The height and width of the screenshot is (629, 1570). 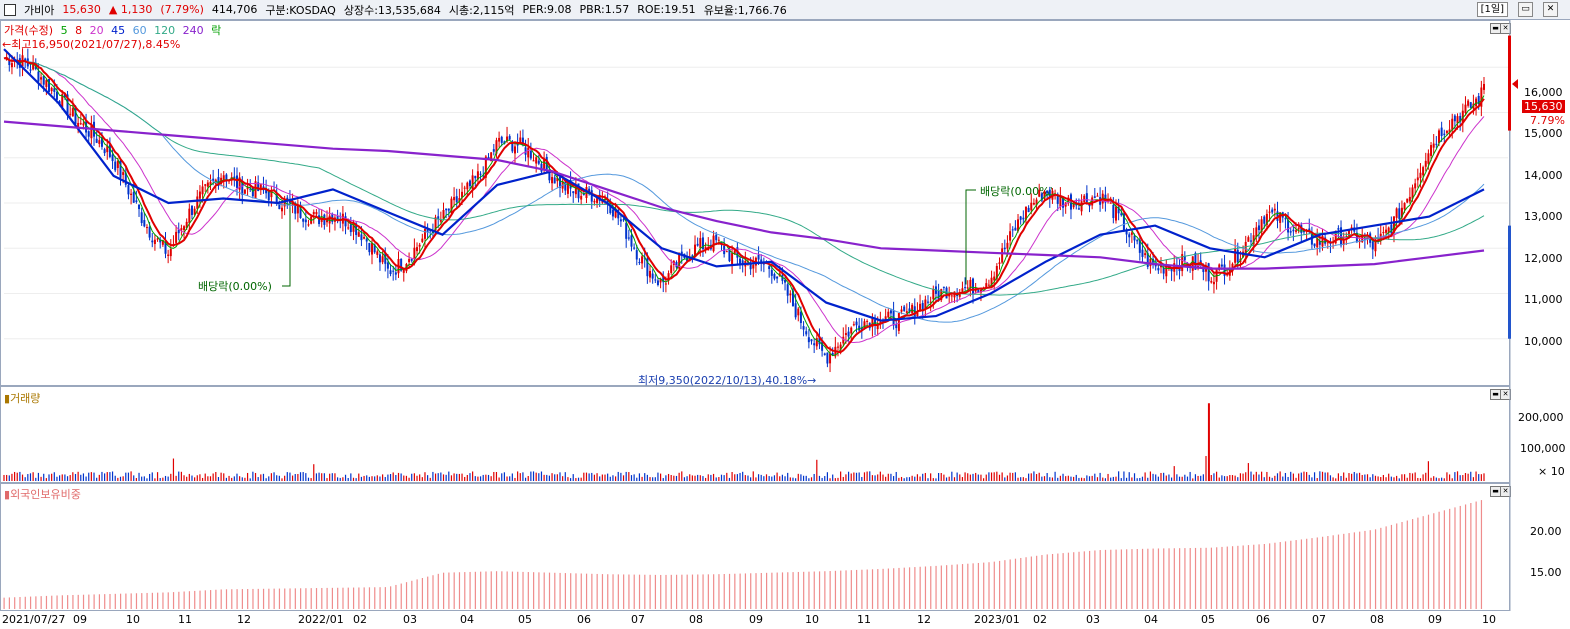 I want to click on select-checkbox, so click(x=10, y=9).